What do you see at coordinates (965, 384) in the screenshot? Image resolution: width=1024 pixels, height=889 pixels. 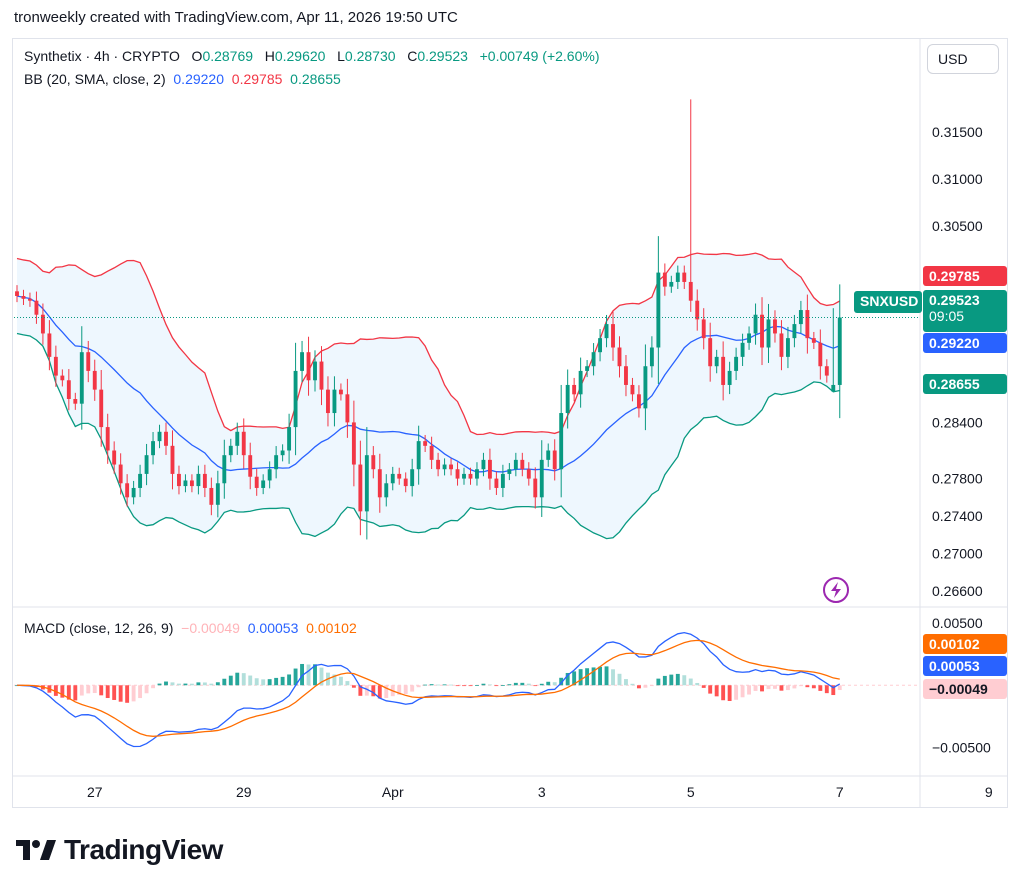 I see `bb-lower-tag: 0.28655` at bounding box center [965, 384].